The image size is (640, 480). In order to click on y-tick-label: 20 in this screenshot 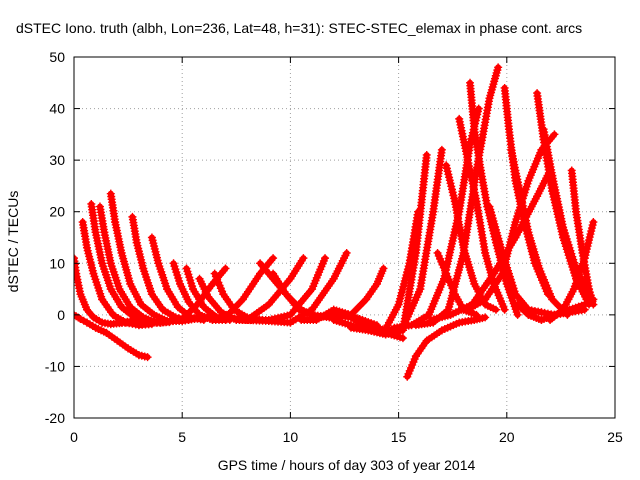, I will do `click(57, 212)`.